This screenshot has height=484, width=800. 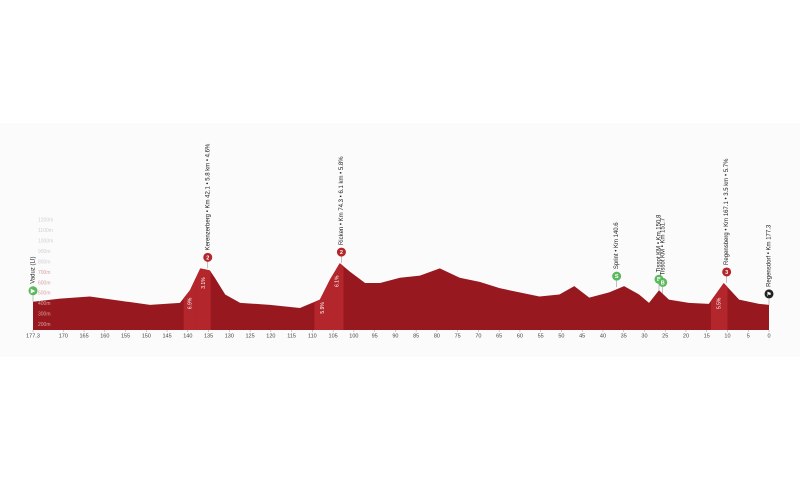 What do you see at coordinates (499, 336) in the screenshot?
I see `x-tick-label: 65` at bounding box center [499, 336].